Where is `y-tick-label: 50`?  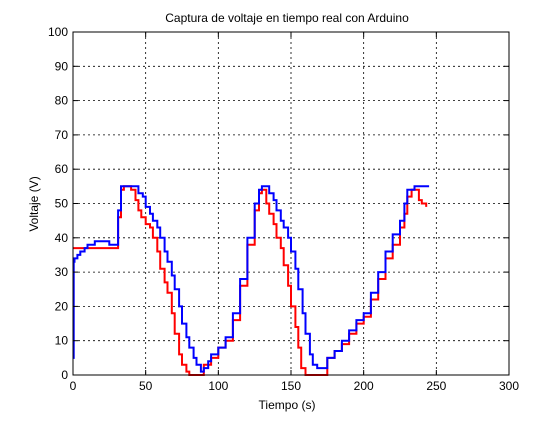
y-tick-label: 50 is located at coordinates (62, 204).